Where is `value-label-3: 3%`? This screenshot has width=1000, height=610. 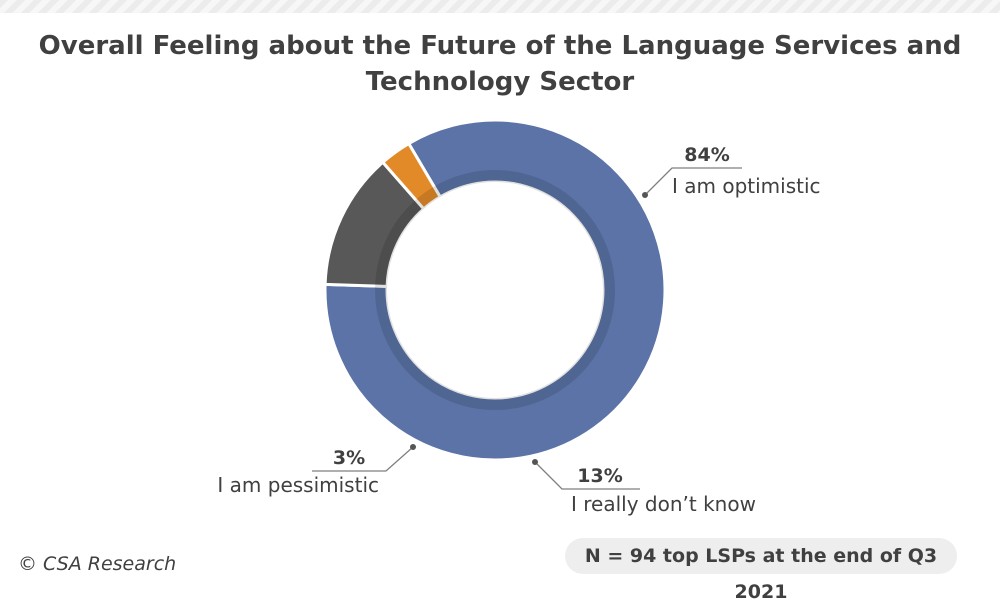
value-label-3: 3% is located at coordinates (349, 458).